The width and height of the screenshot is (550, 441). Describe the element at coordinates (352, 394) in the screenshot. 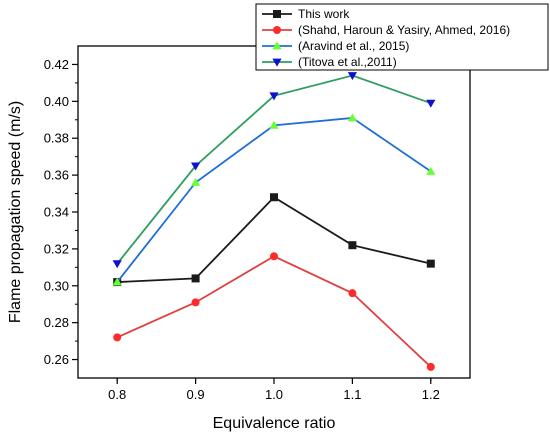

I see `x-tick-label: 1.1` at that location.